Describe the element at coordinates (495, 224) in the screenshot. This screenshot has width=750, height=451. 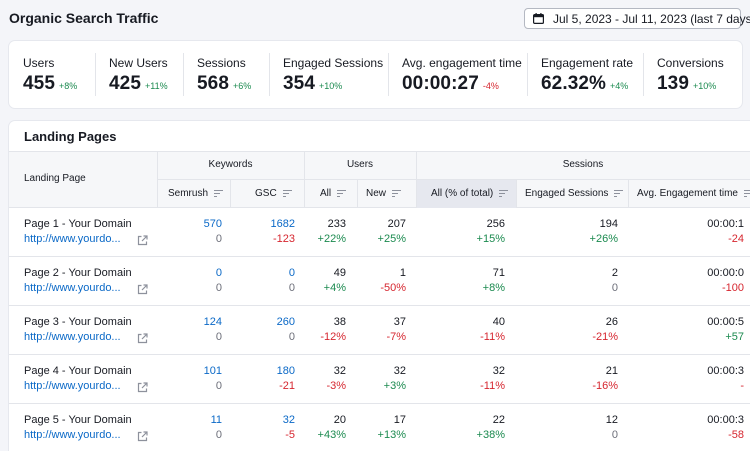
I see `cell-sessions-all: 256` at that location.